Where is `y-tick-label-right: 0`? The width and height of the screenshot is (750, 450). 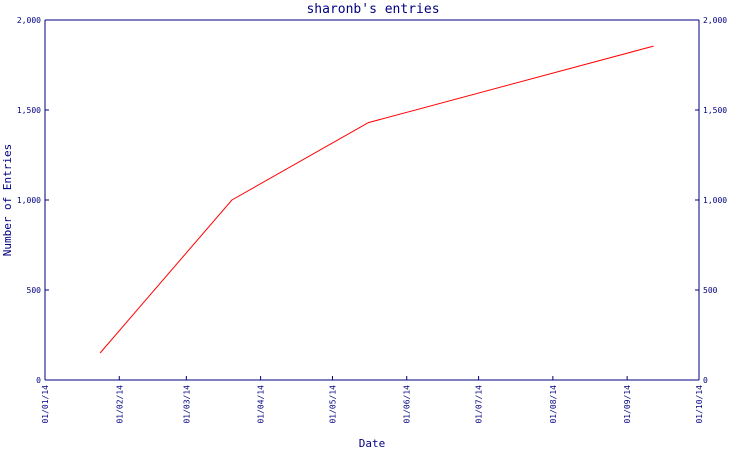 y-tick-label-right: 0 is located at coordinates (705, 380).